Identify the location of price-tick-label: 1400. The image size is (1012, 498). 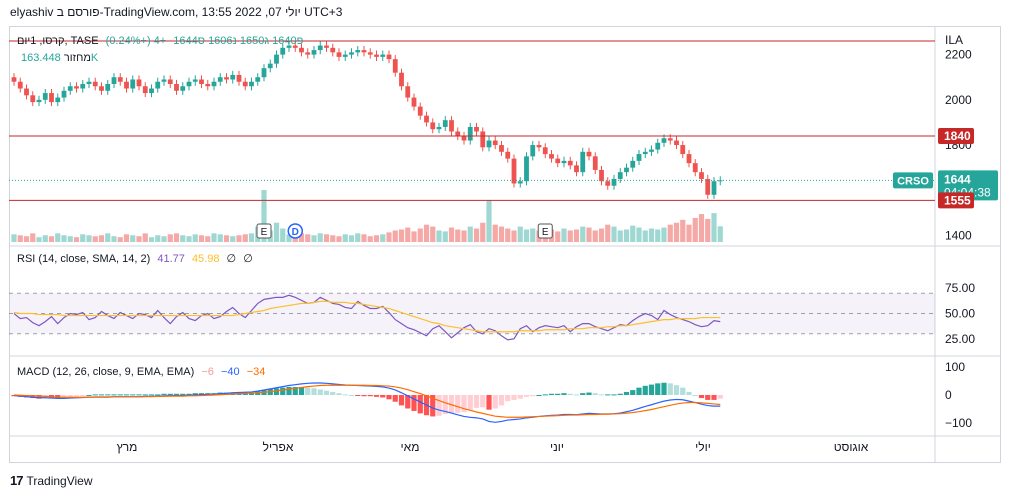
(958, 235).